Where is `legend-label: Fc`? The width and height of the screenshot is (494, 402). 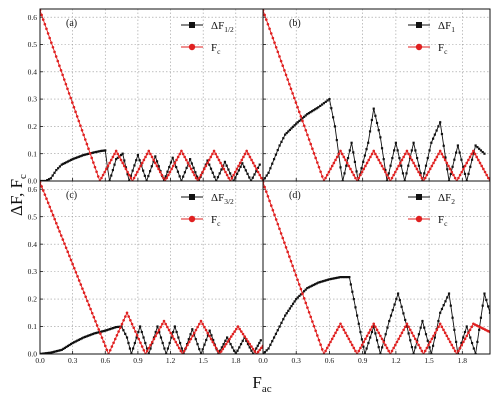
legend-label: Fc is located at coordinates (216, 49).